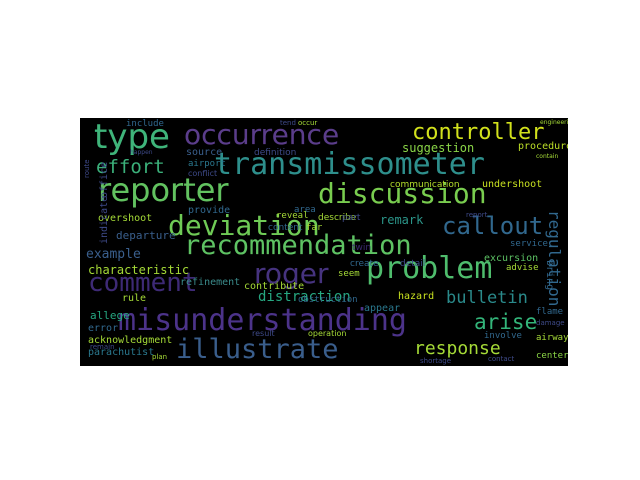  What do you see at coordinates (203, 173) in the screenshot?
I see `word: conflict` at bounding box center [203, 173].